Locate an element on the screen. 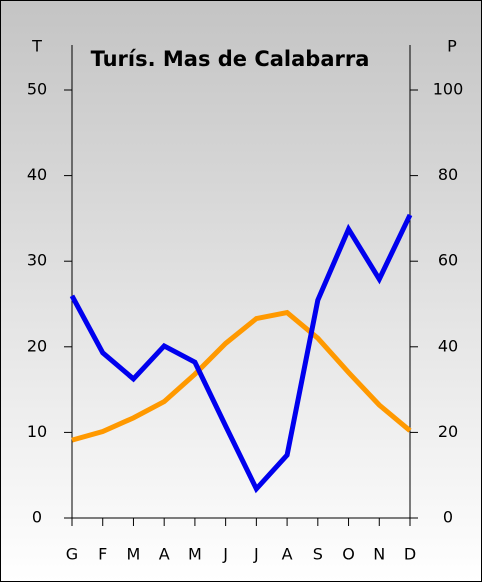 This screenshot has height=586, width=482. y-tick-label: 20 is located at coordinates (37, 345).